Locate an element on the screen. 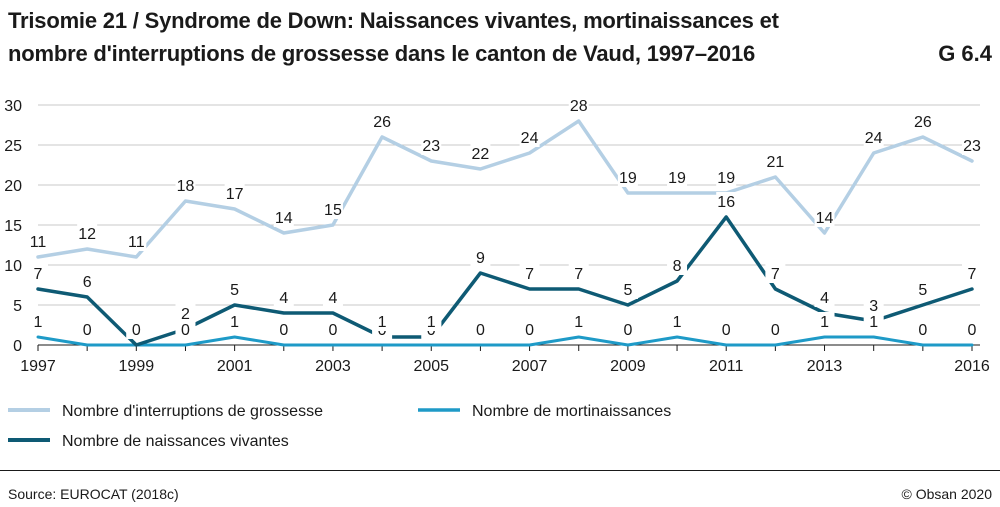 This screenshot has width=1000, height=507. data-label-naissances-vivantes: 2 is located at coordinates (185, 314).